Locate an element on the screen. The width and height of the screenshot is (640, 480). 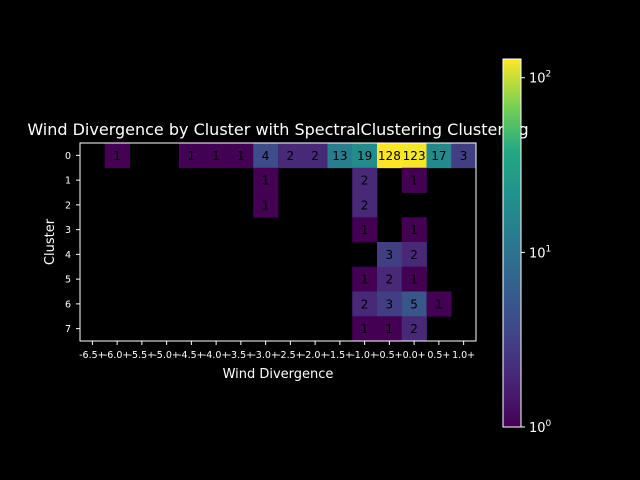
heatmap-cell-label: 4 is located at coordinates (266, 156).